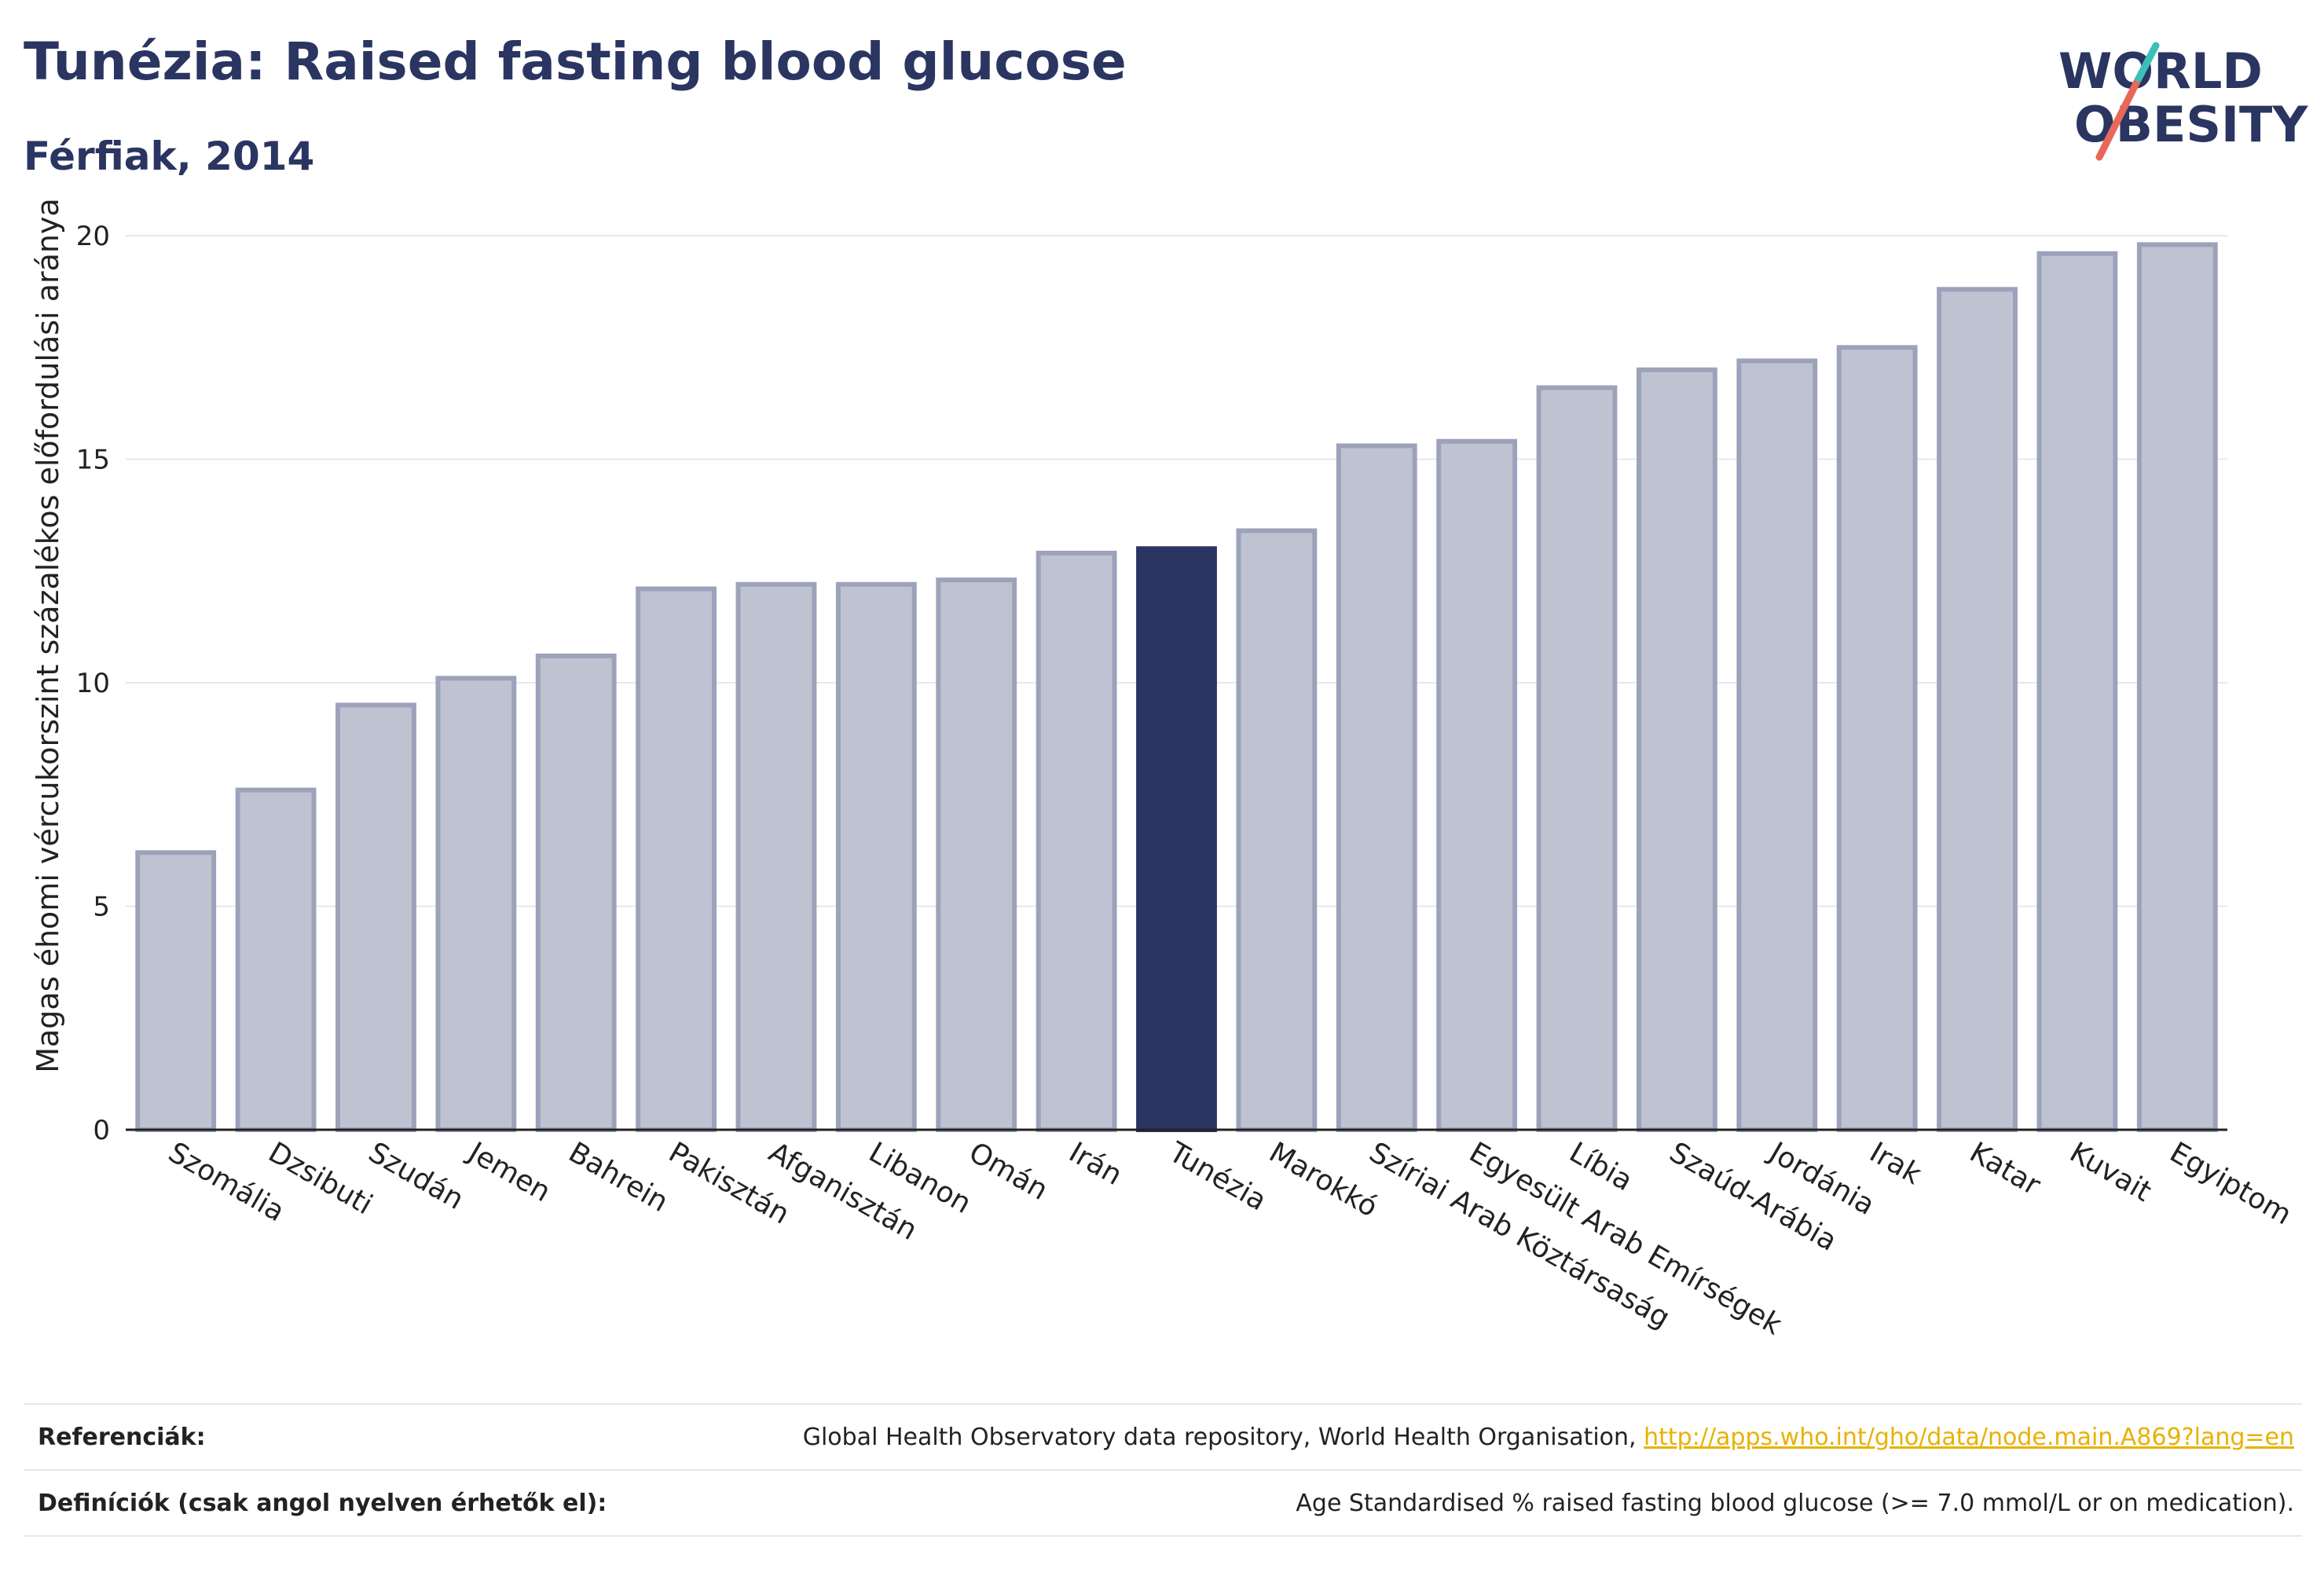 This screenshot has width=2324, height=1576. Describe the element at coordinates (2183, 101) in the screenshot. I see `world-obesity-logo: WORLD OBESITY` at that location.